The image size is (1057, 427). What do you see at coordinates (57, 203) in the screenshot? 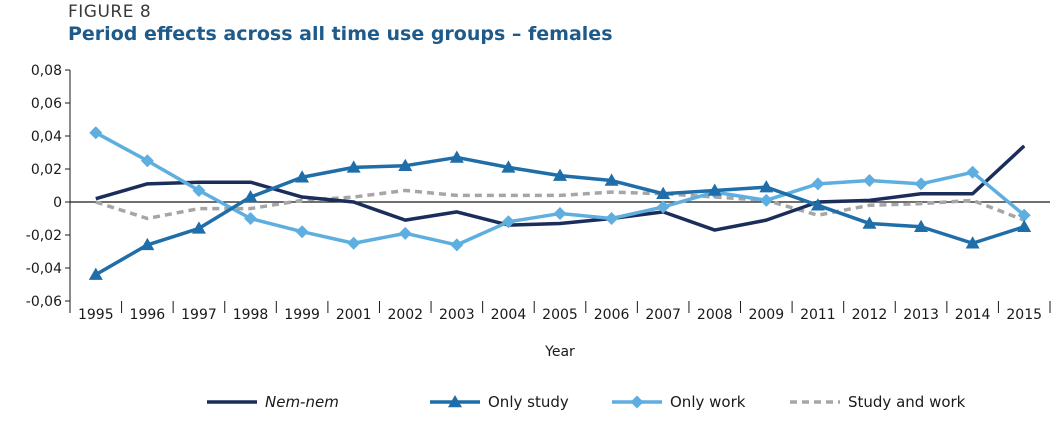
I see `y-tick-label: 0` at bounding box center [57, 203].